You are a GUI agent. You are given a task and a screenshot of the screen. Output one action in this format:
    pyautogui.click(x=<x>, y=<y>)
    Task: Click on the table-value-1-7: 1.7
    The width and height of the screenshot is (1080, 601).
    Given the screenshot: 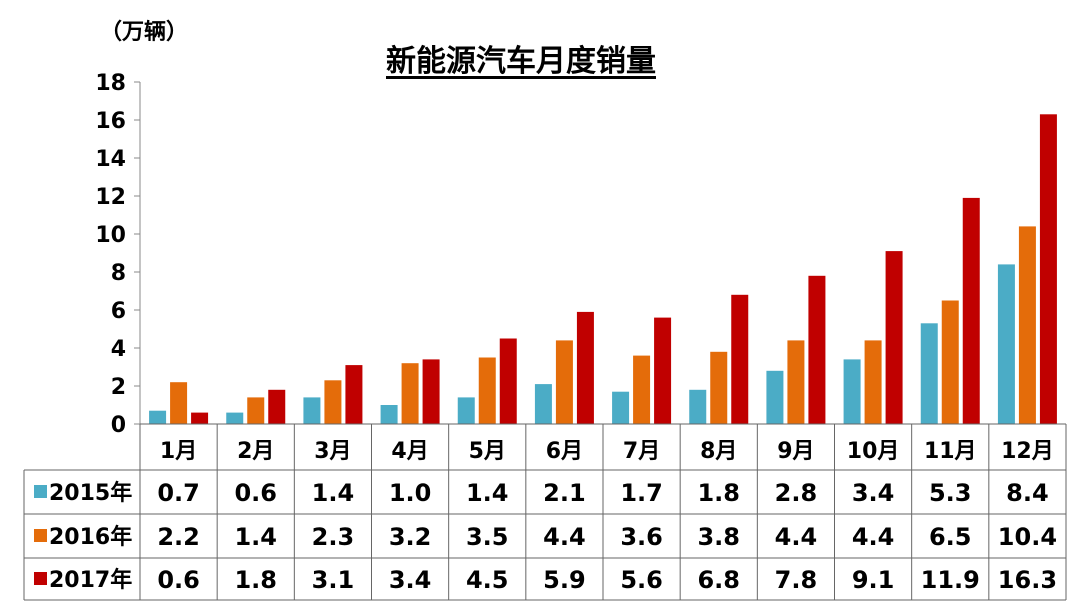 What is the action you would take?
    pyautogui.click(x=641, y=493)
    